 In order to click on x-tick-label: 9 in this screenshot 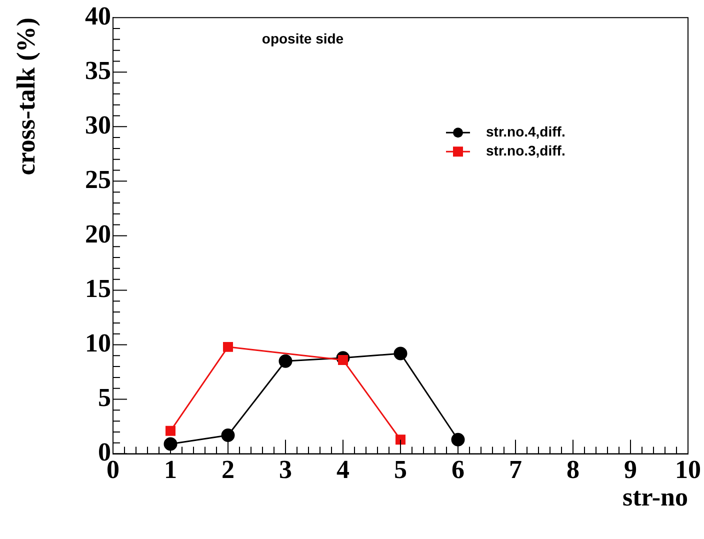, I will do `click(630, 469)`.